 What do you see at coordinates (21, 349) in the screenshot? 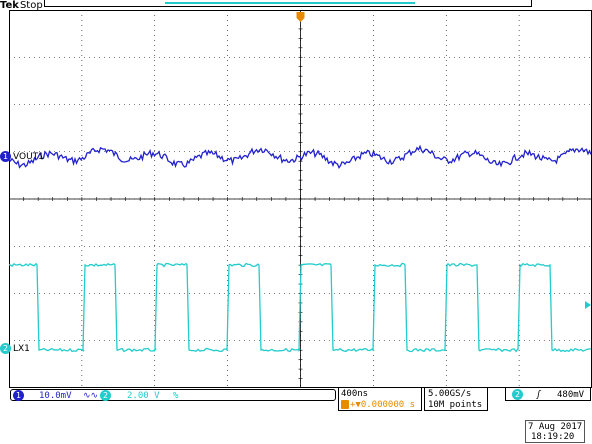
I see `ch2-trace-label: LX1` at bounding box center [21, 349].